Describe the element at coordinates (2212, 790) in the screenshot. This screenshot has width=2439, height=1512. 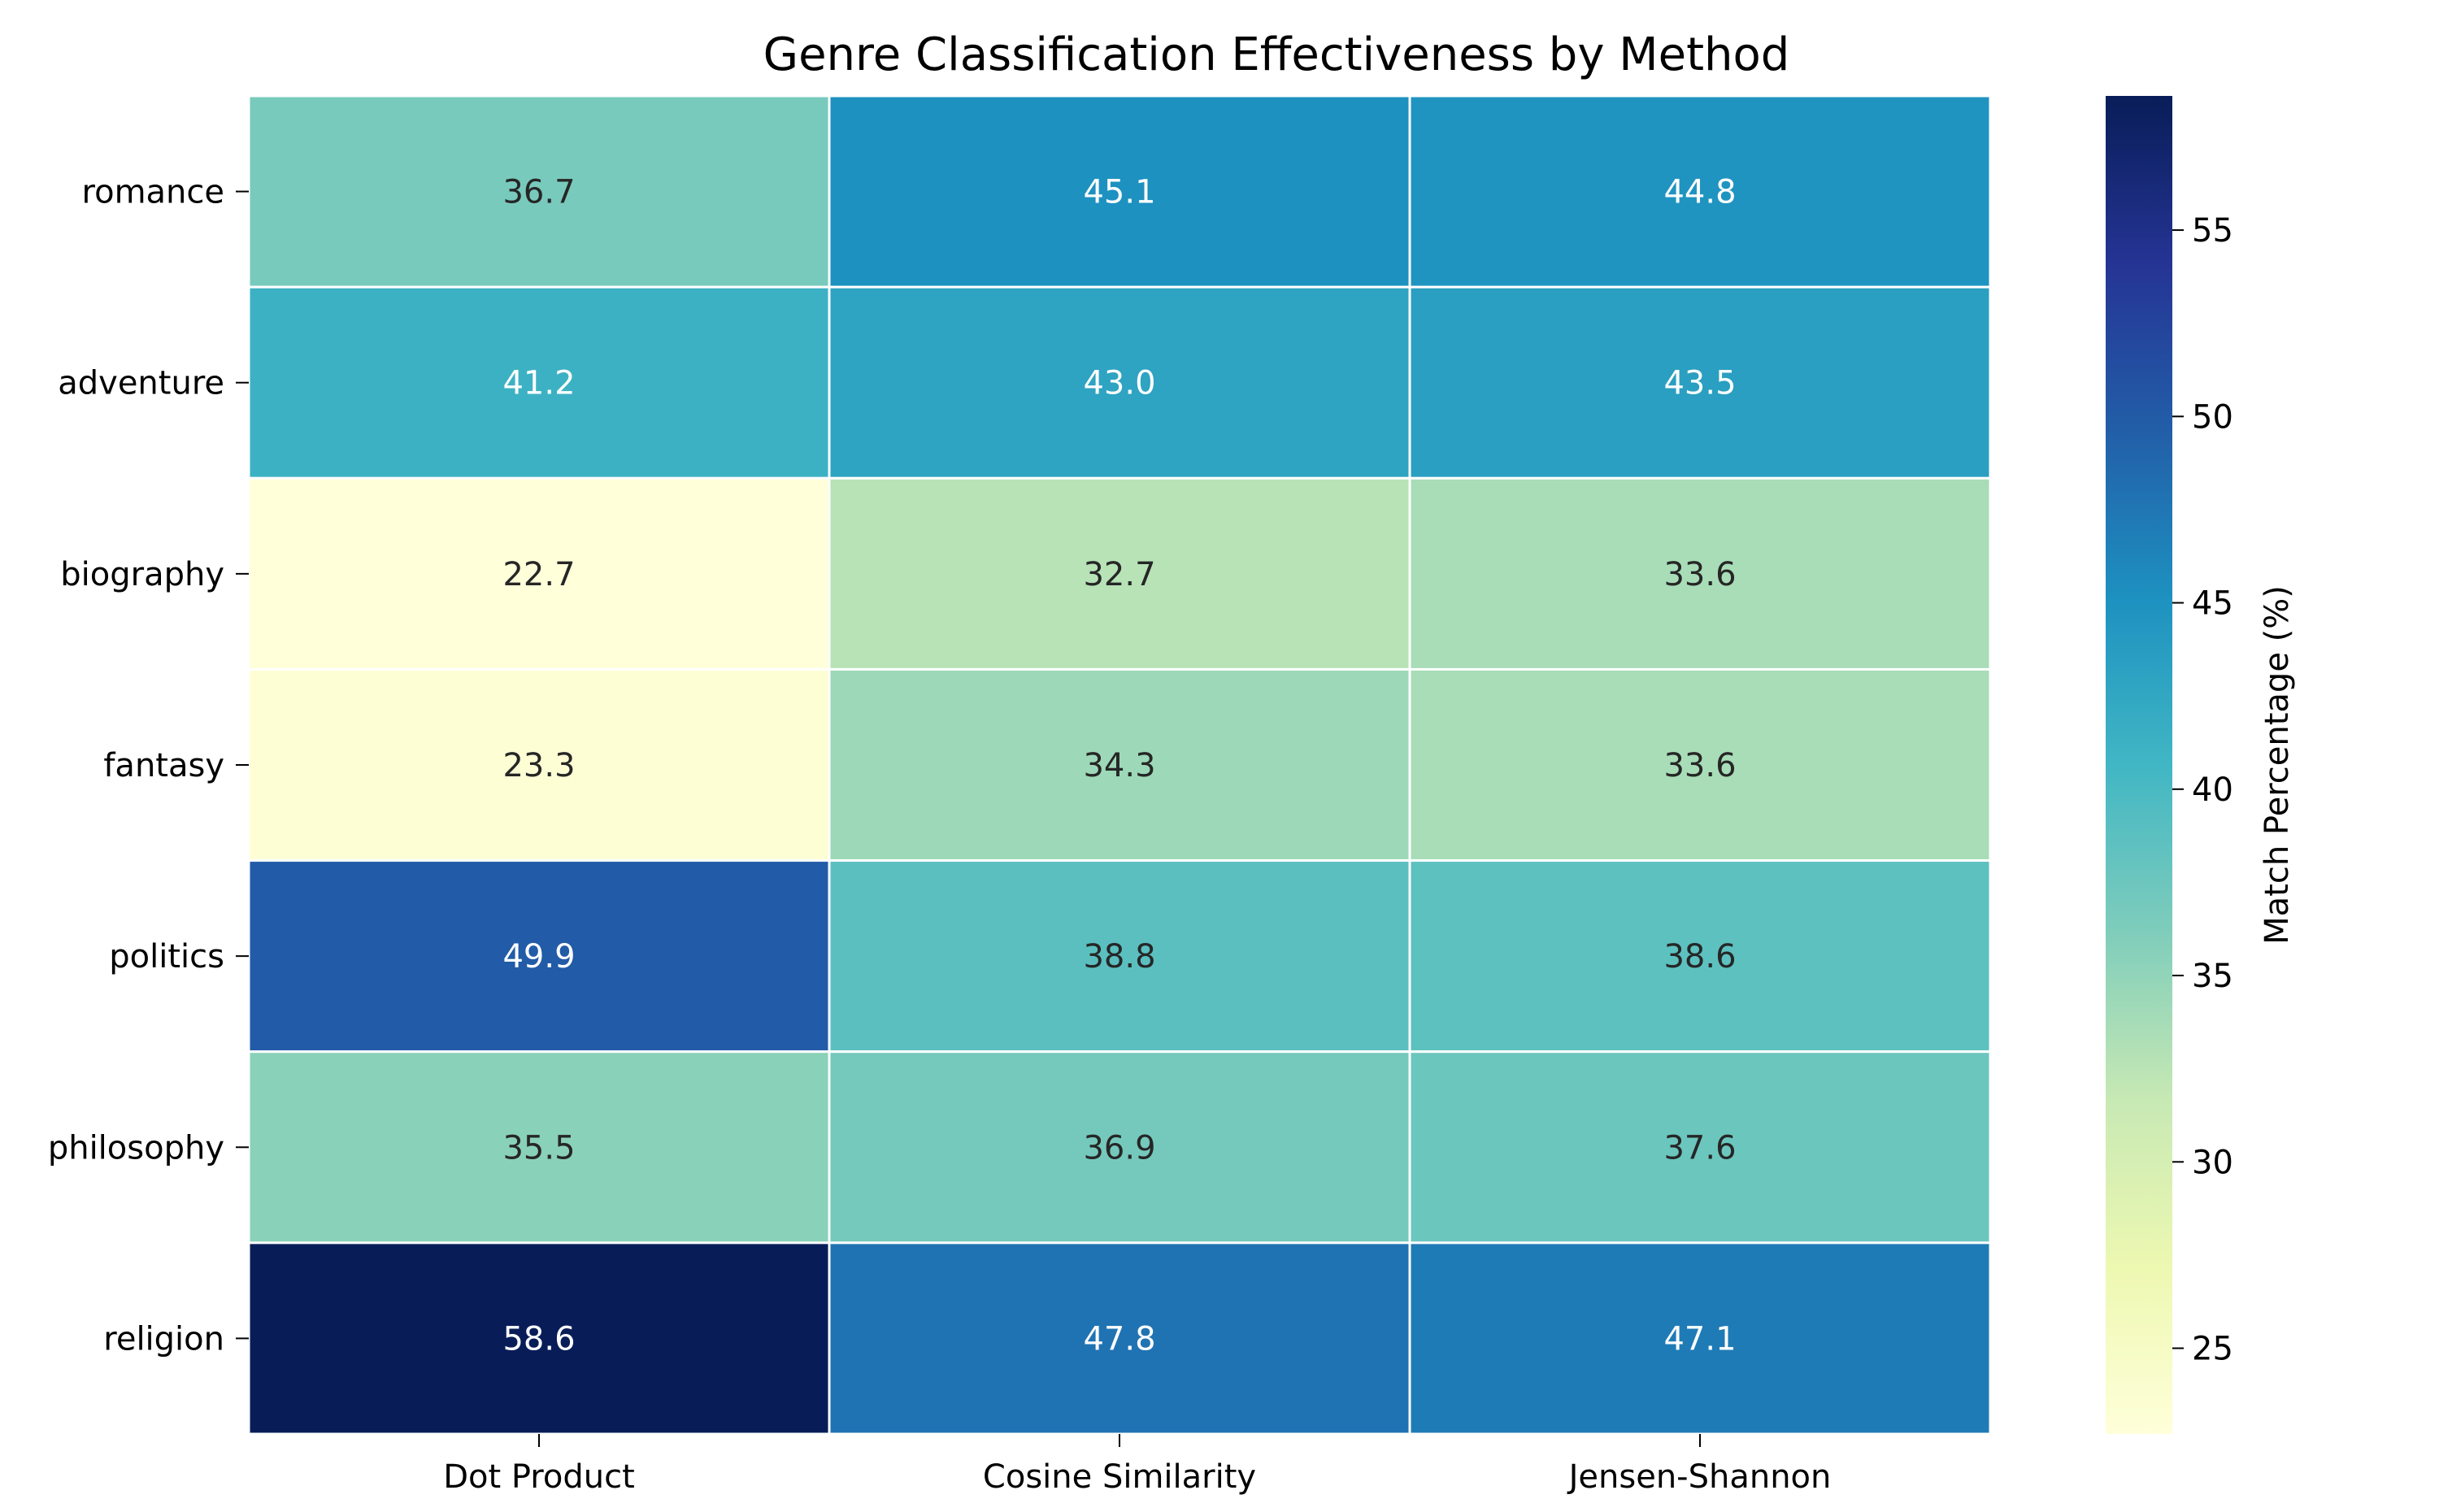
I see `colorbar-tick-label: 40` at that location.